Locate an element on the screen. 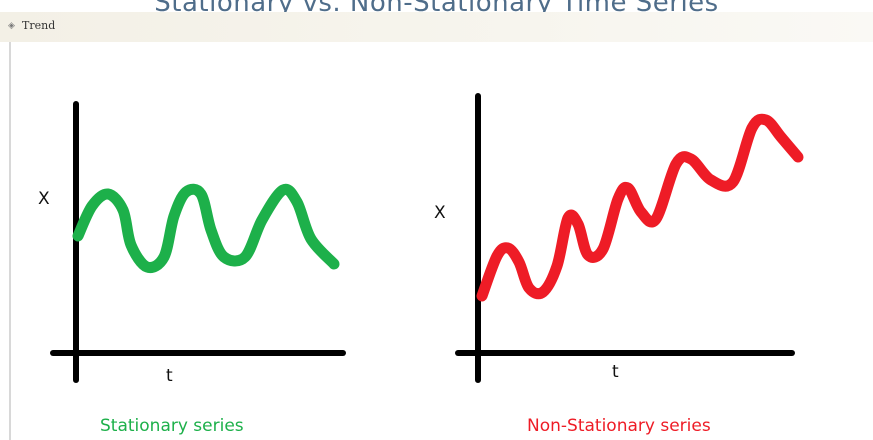 The width and height of the screenshot is (873, 440). section-header-label: Trend is located at coordinates (39, 25).